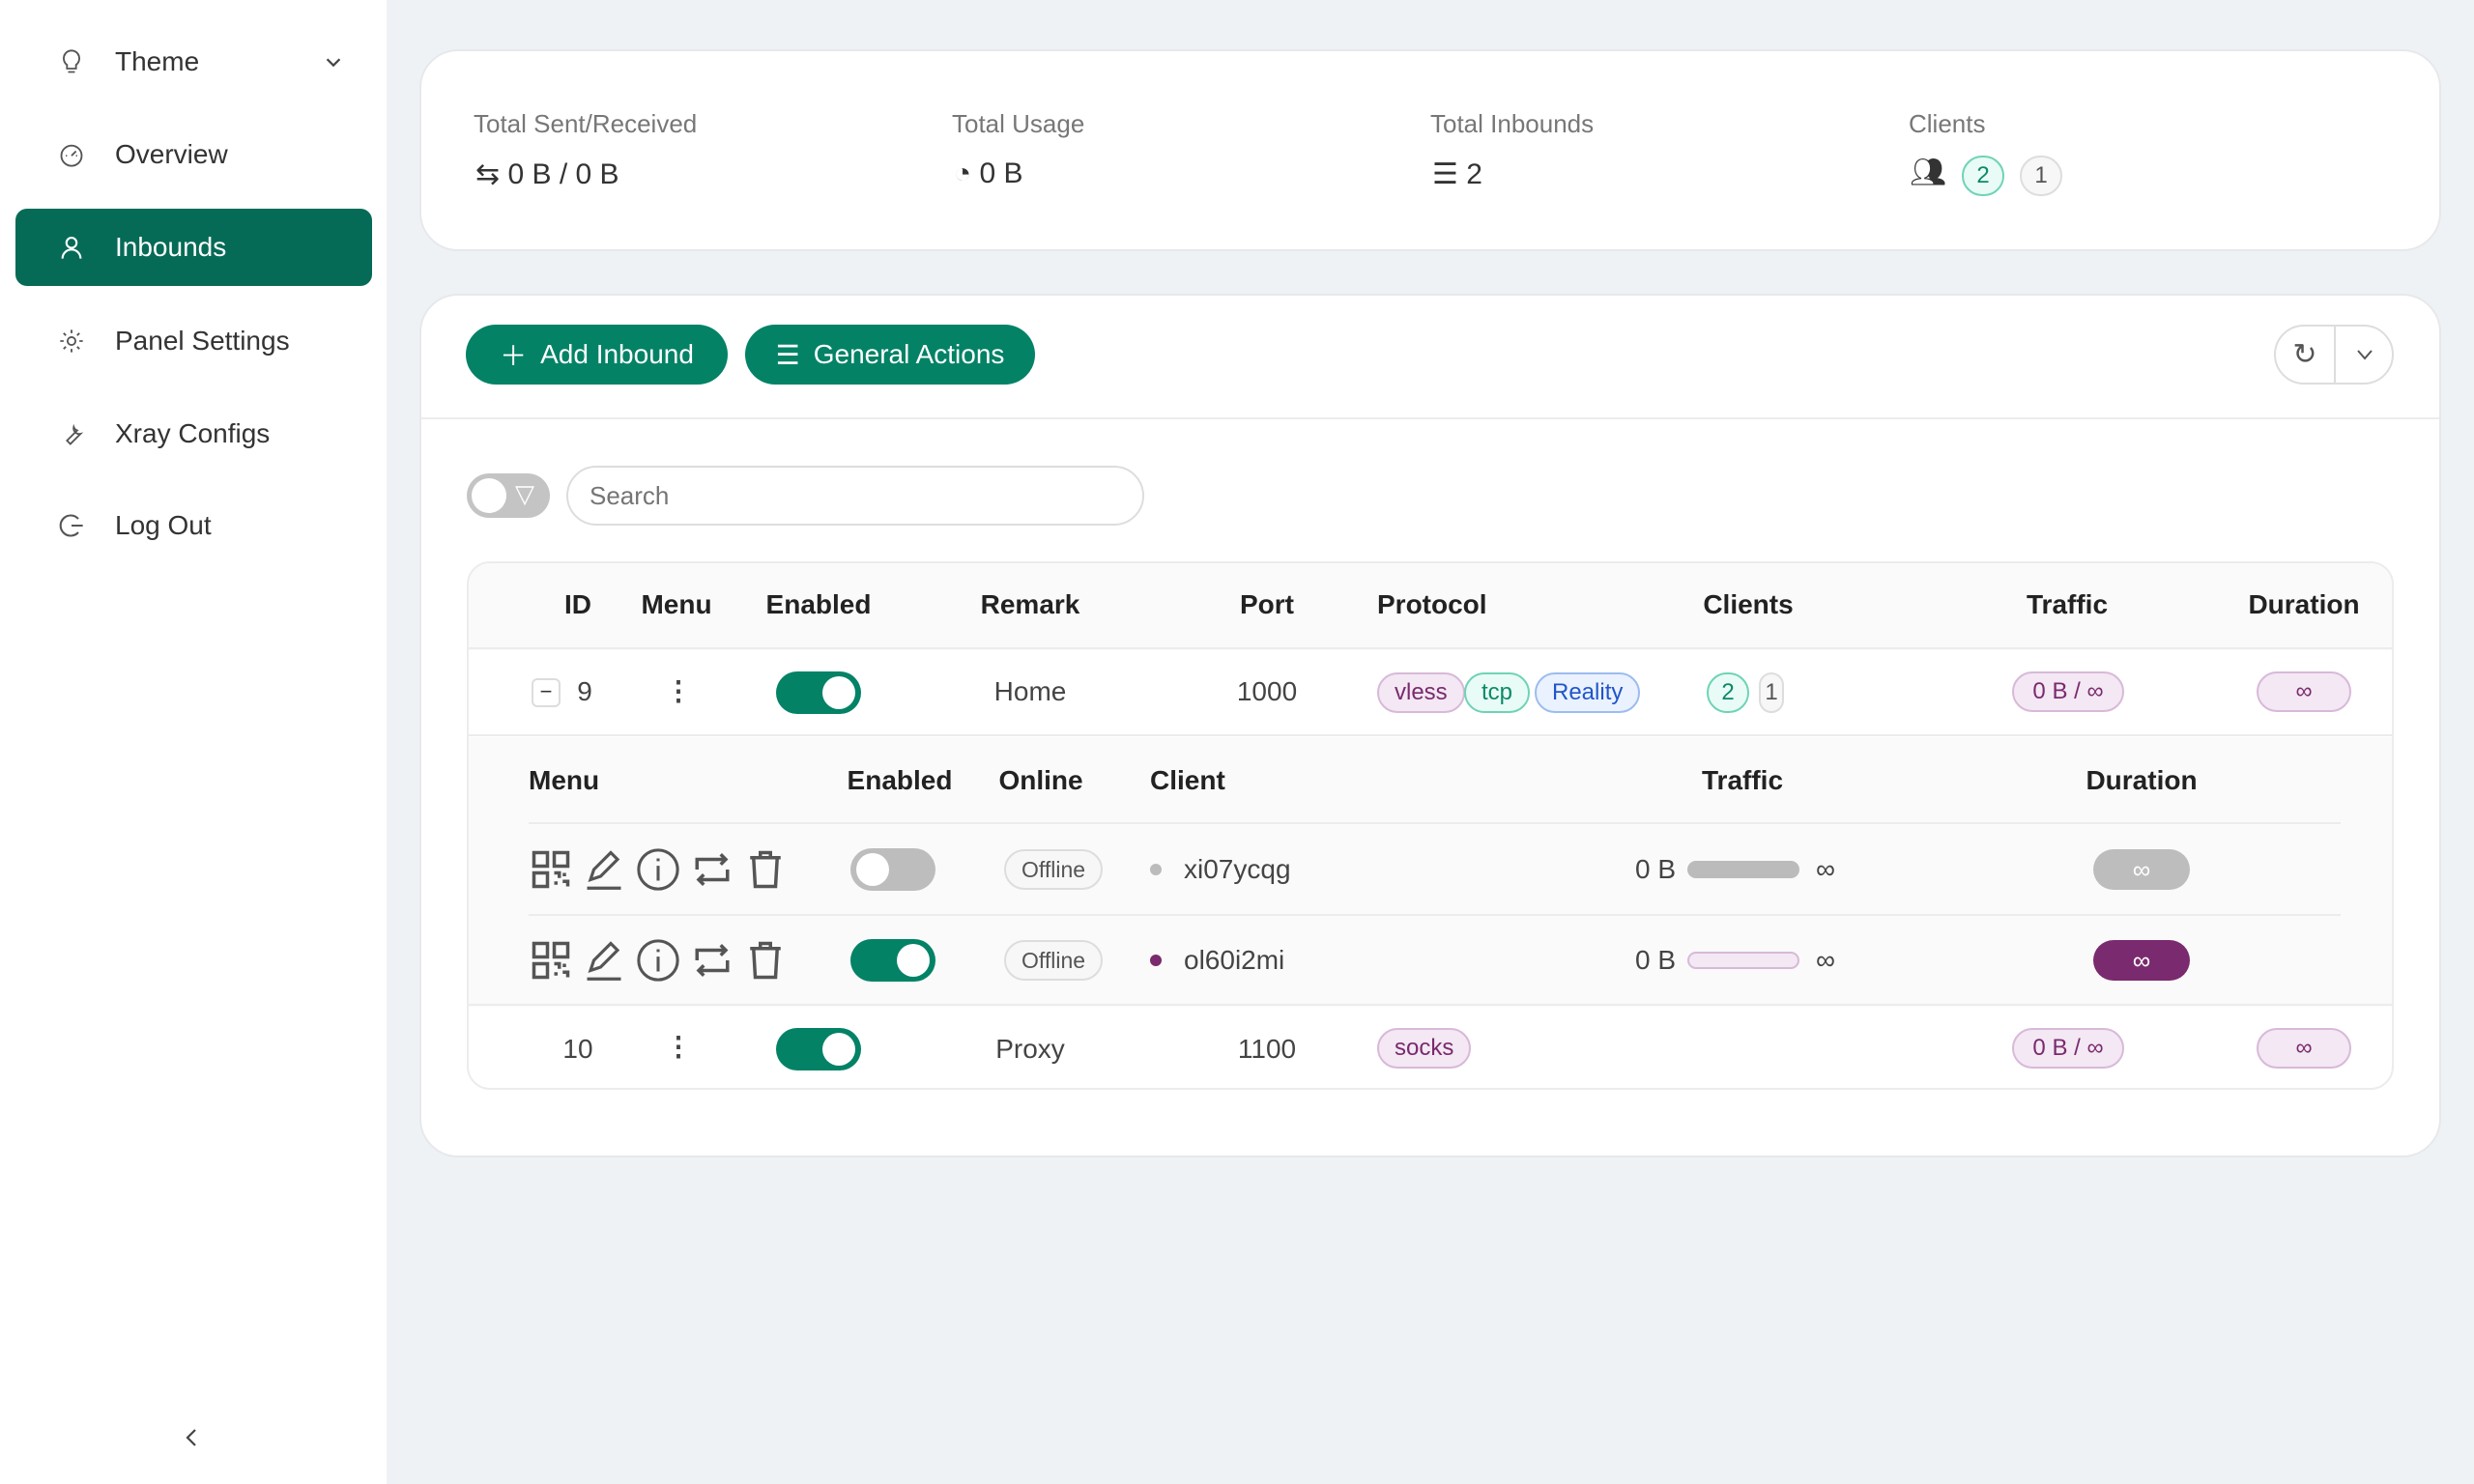 The image size is (2474, 1484). I want to click on collapse-row-button: −, so click(547, 693).